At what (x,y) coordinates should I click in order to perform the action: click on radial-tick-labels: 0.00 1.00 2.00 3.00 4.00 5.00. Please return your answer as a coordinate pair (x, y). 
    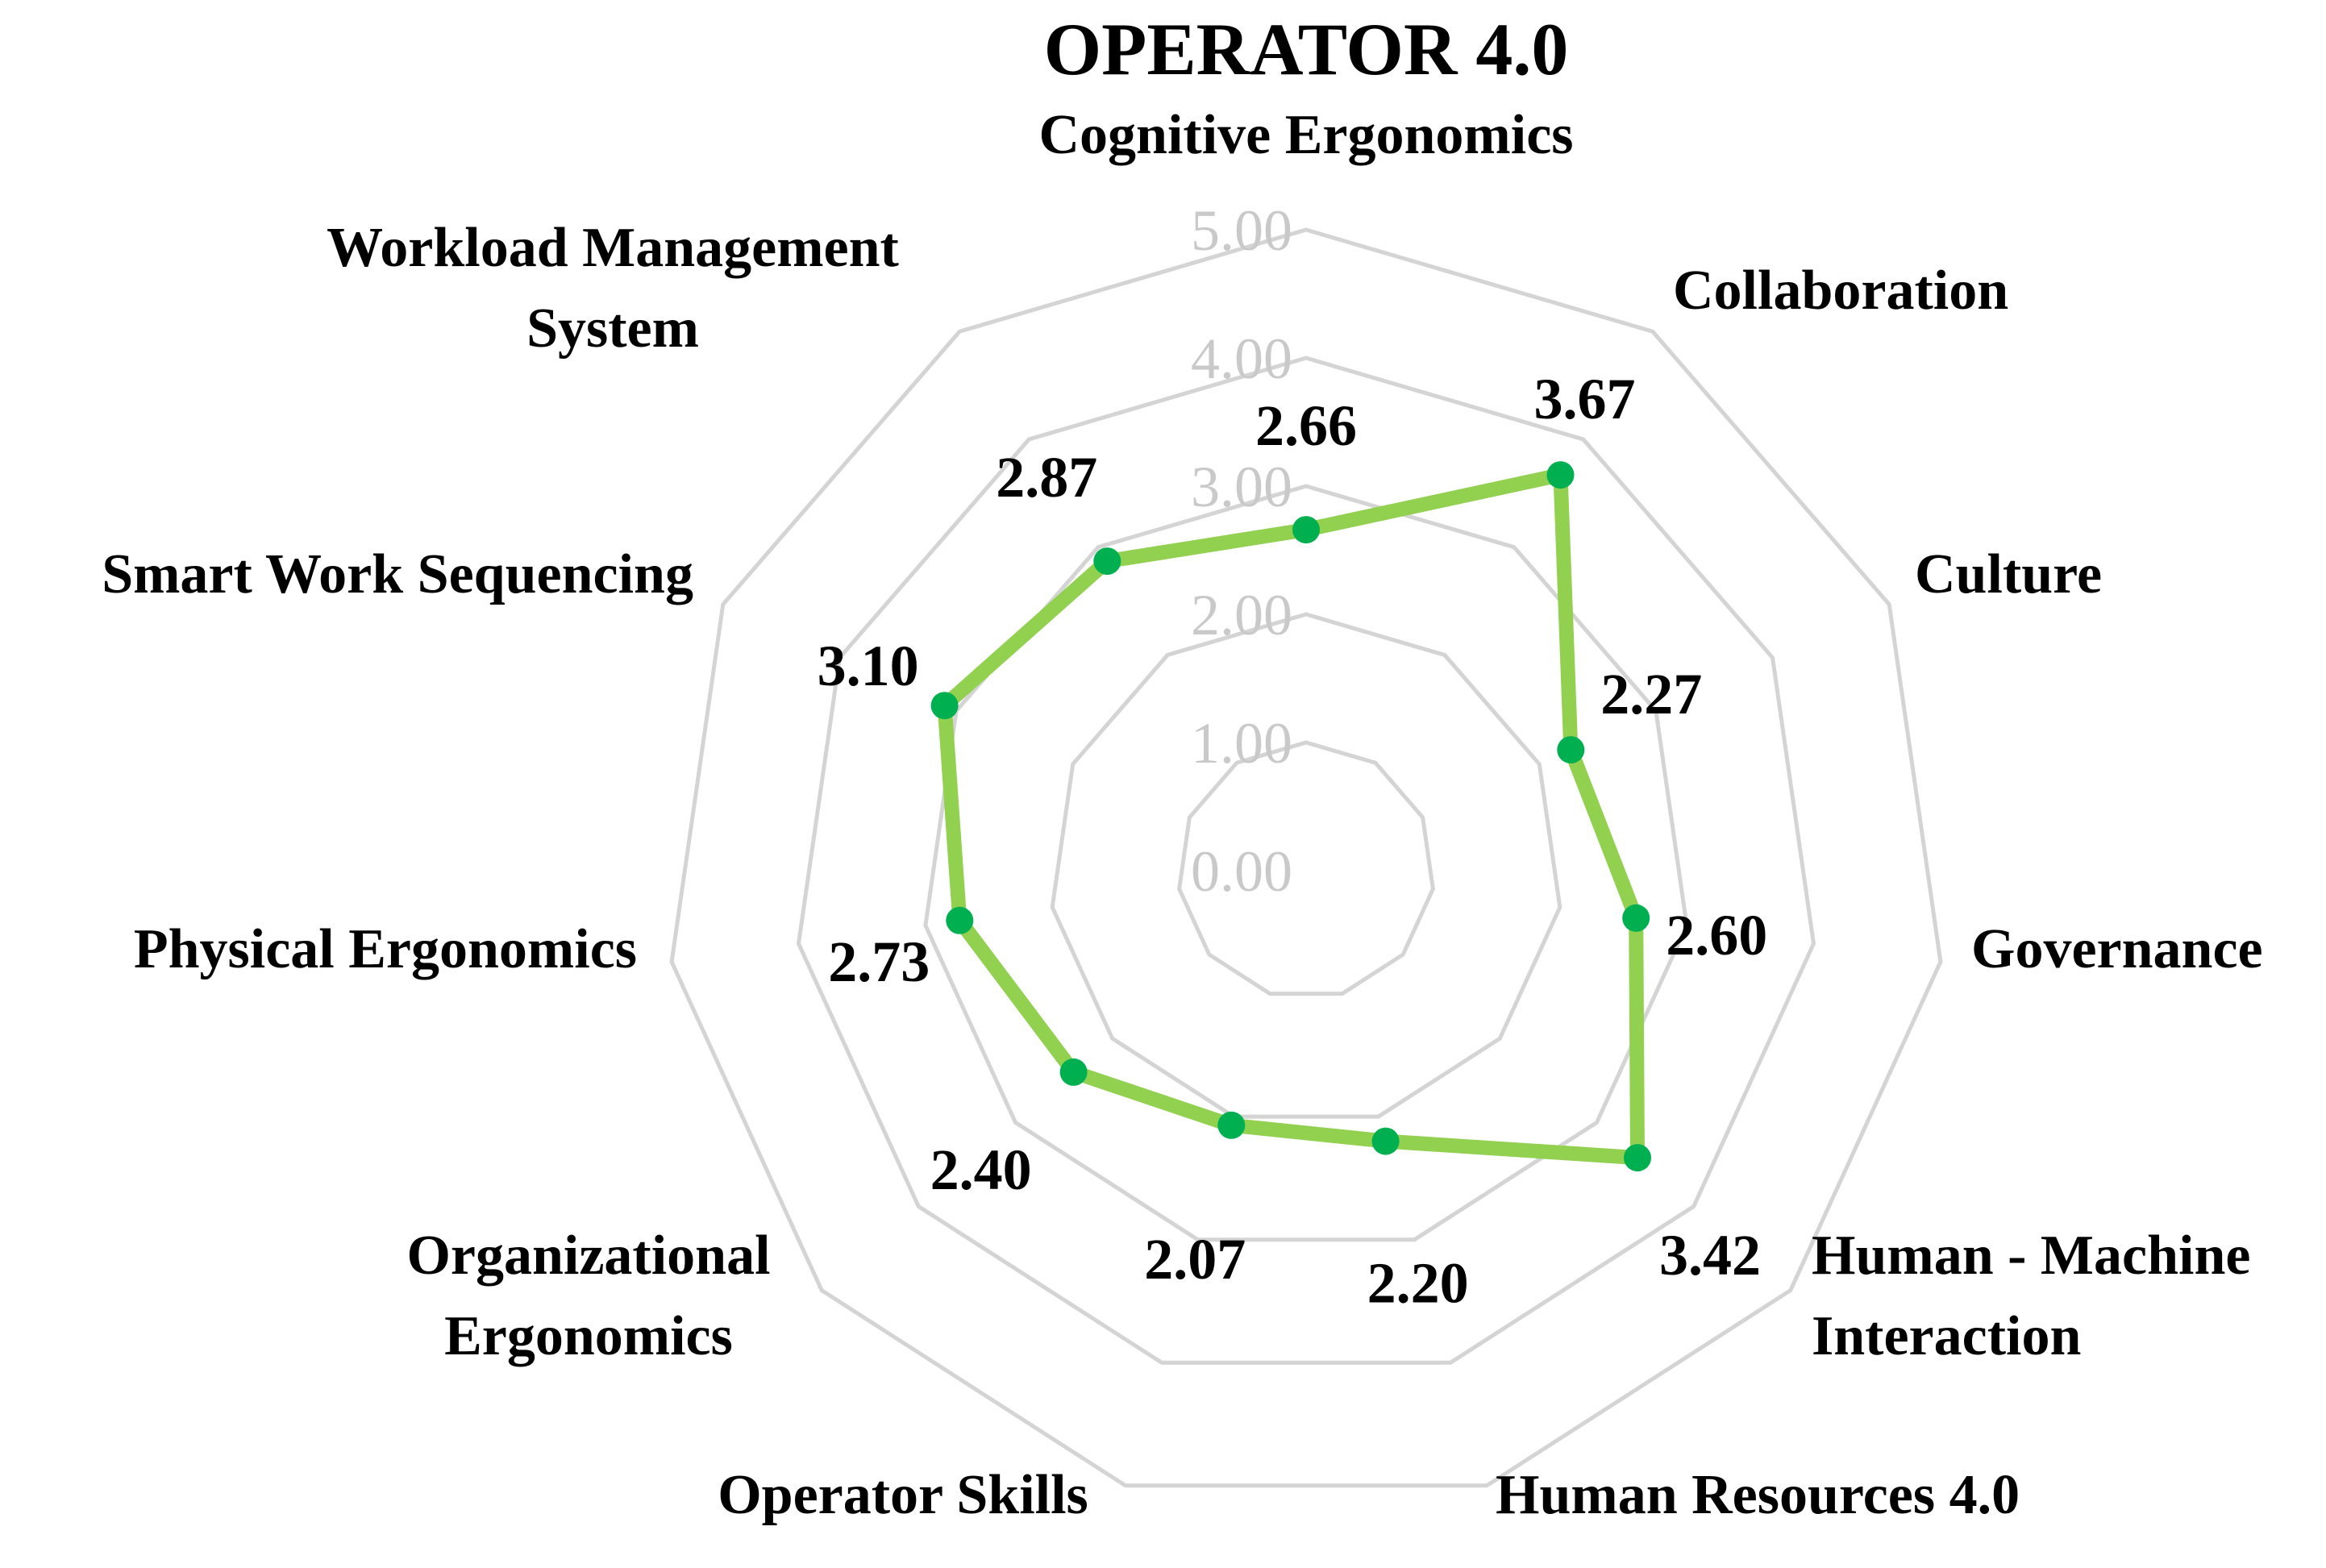
    Looking at the image, I should click on (1241, 551).